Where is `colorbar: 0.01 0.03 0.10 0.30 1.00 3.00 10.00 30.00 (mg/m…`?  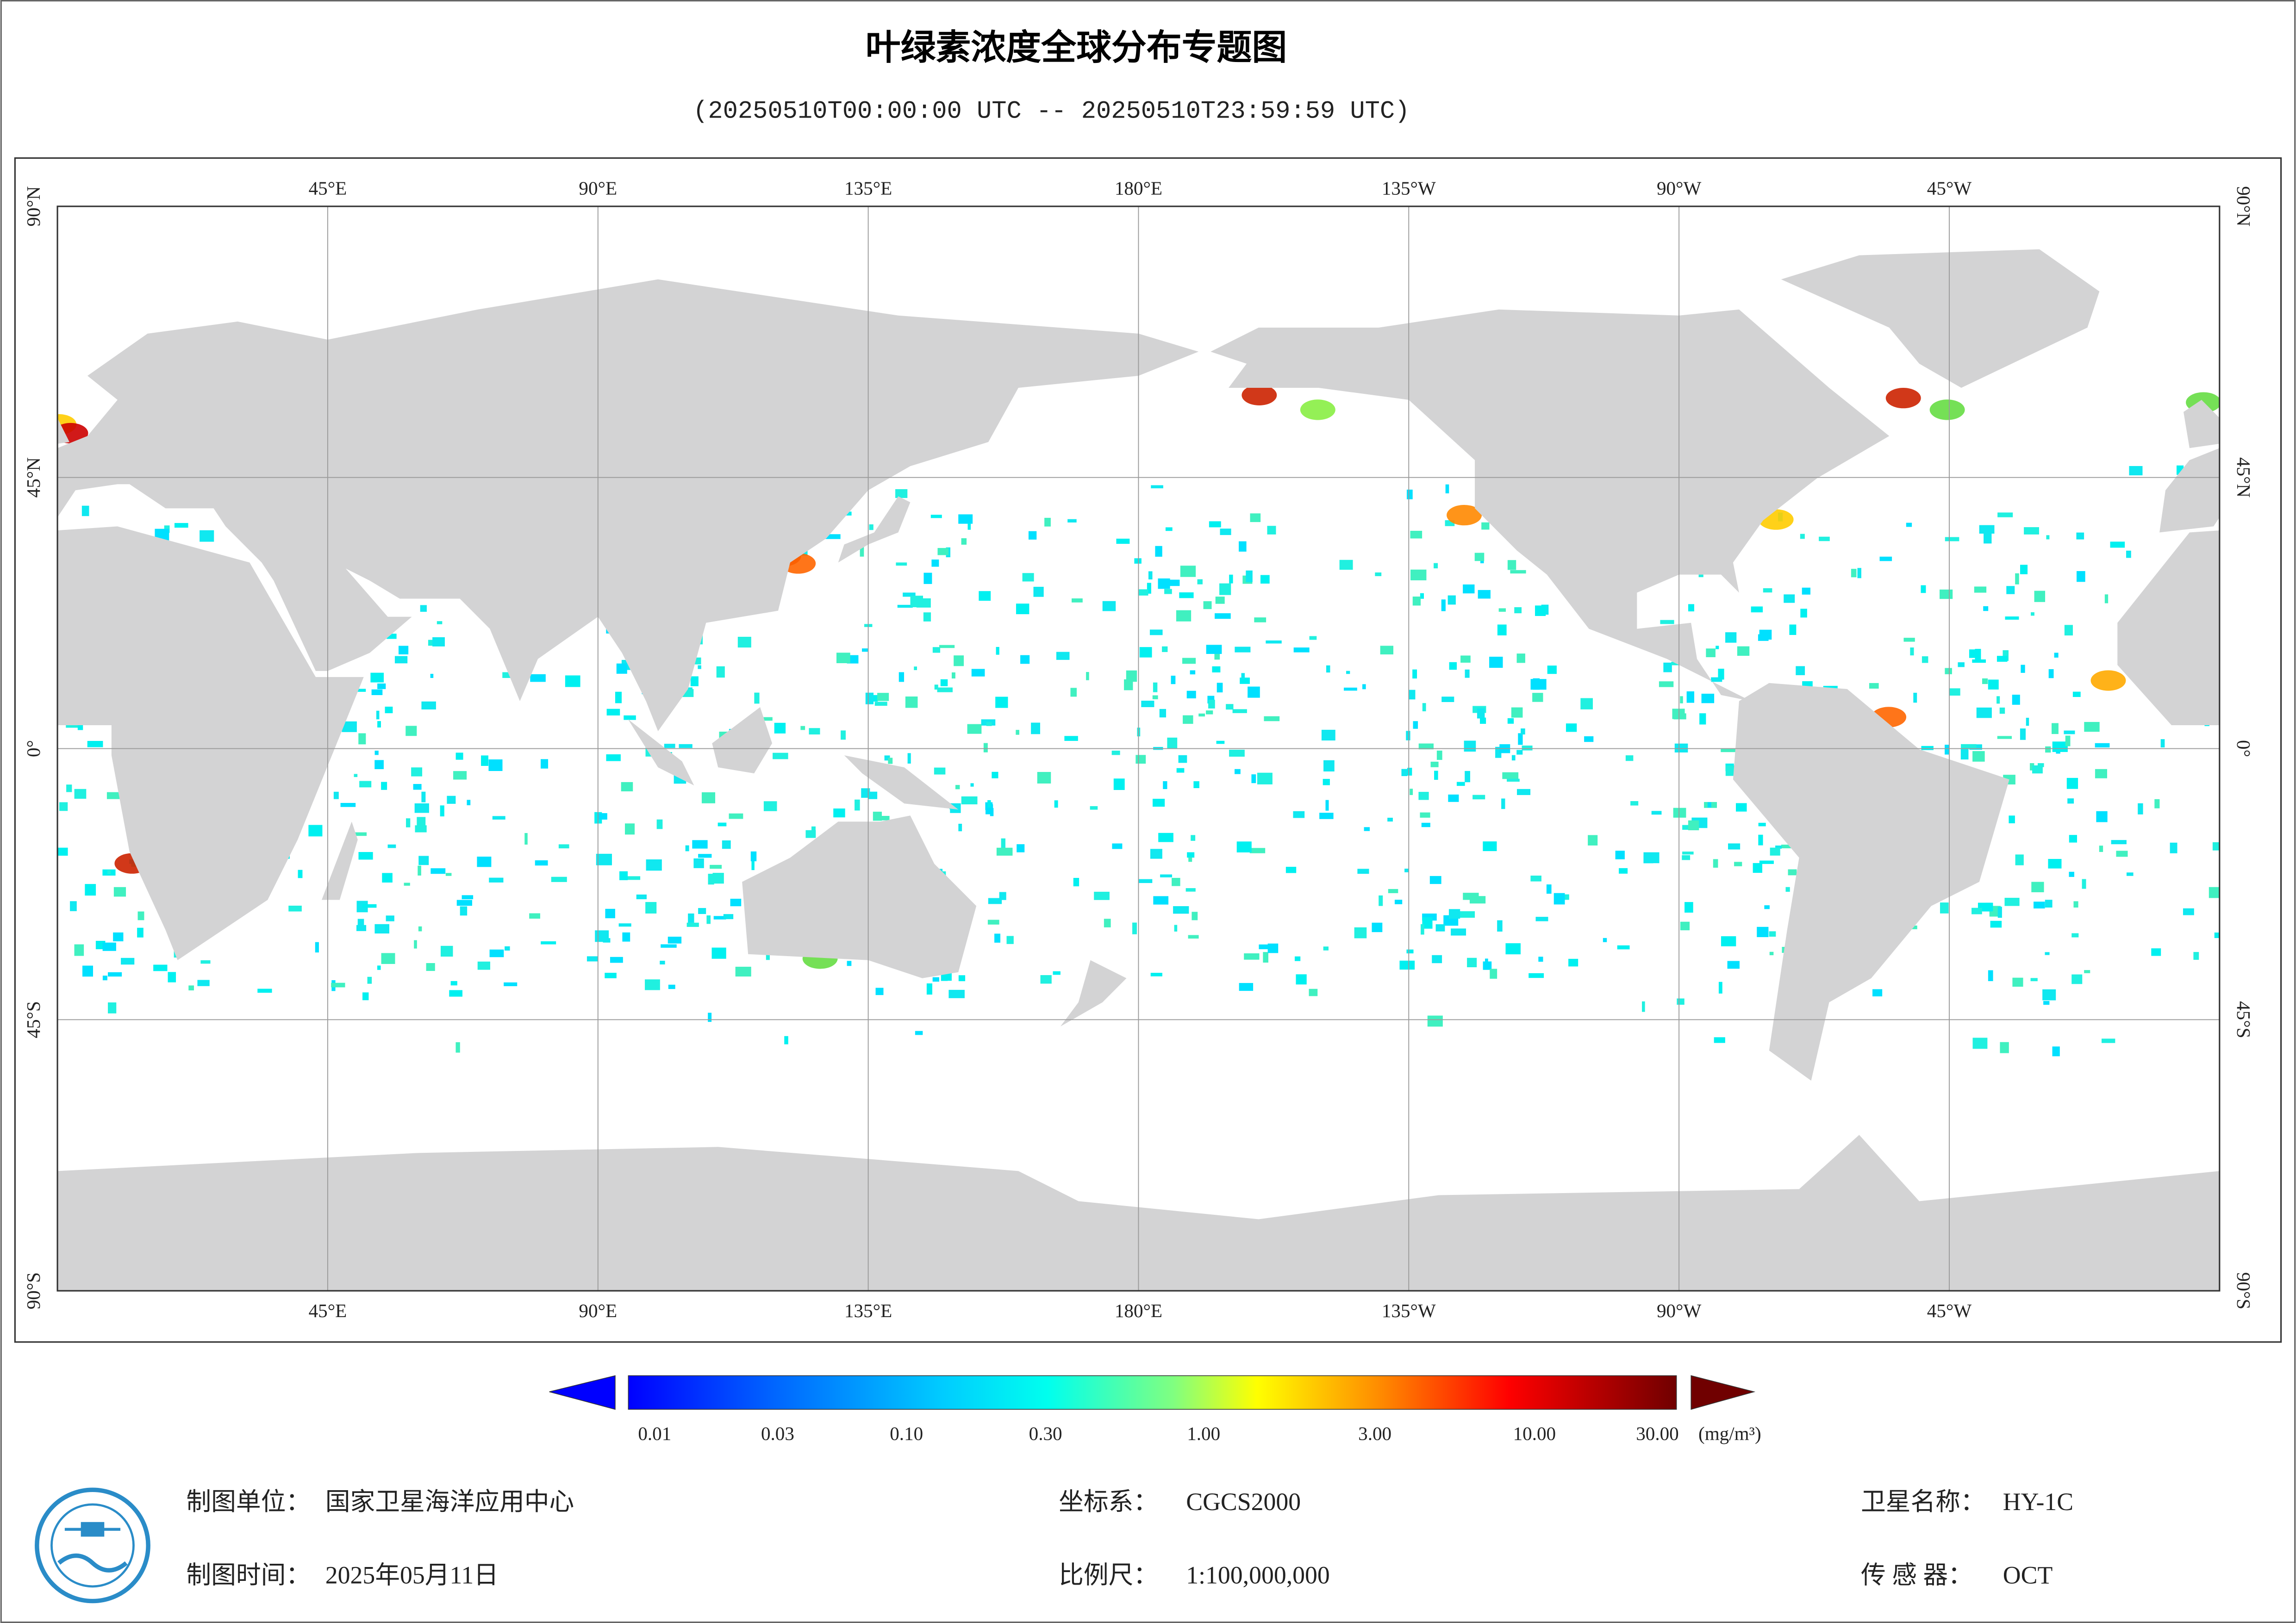
colorbar: 0.01 0.03 0.10 0.30 1.00 3.00 10.00 30.00 (mg/m… is located at coordinates (1155, 1410).